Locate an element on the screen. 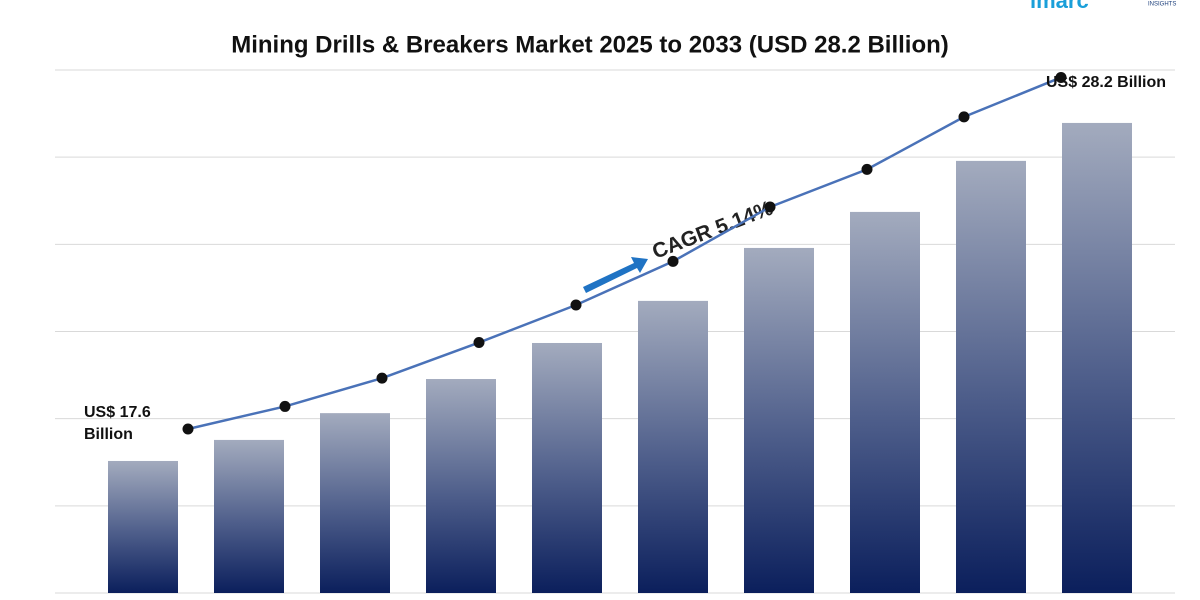 The image size is (1200, 600). cagr-arrow is located at coordinates (615, 275).